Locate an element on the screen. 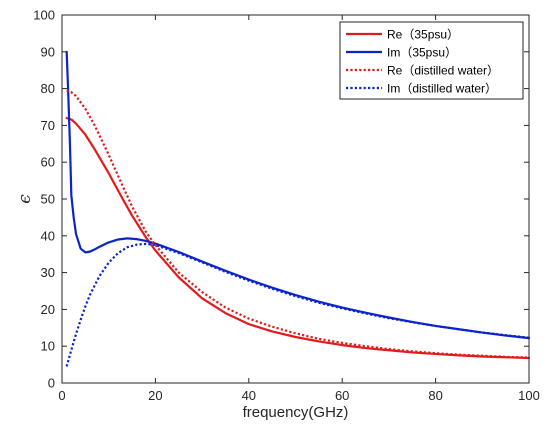  legend-entry-4: Im（distilled water） is located at coordinates (442, 89).